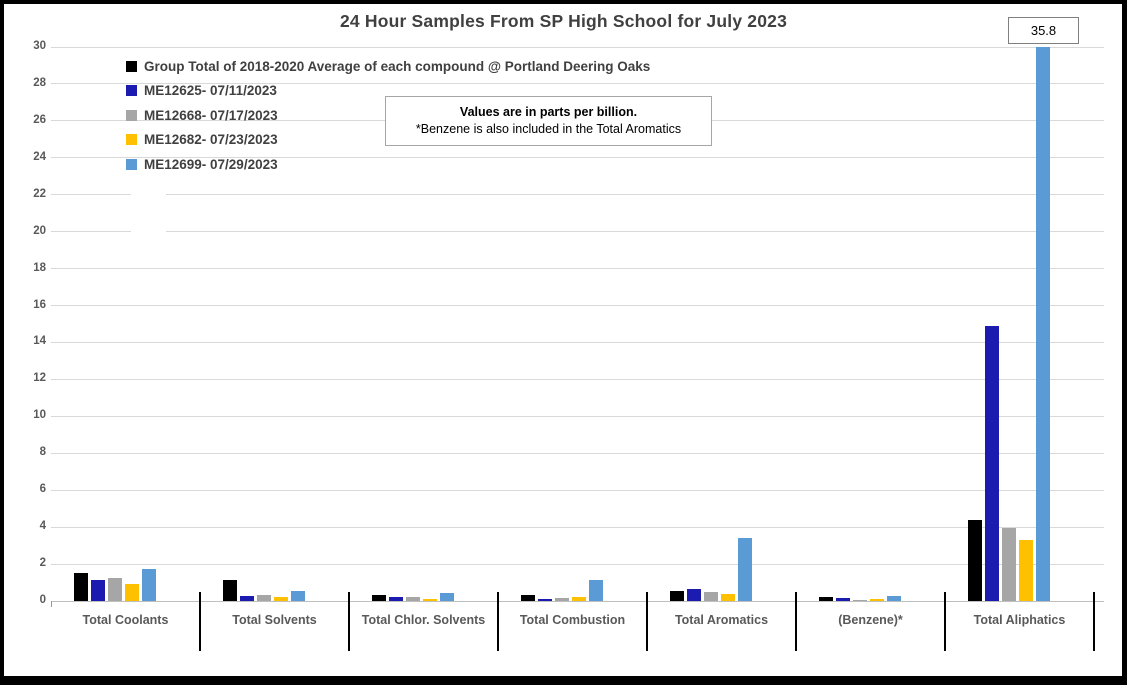 The height and width of the screenshot is (685, 1127). What do you see at coordinates (39, 415) in the screenshot?
I see `y-axis-tick-label: 10` at bounding box center [39, 415].